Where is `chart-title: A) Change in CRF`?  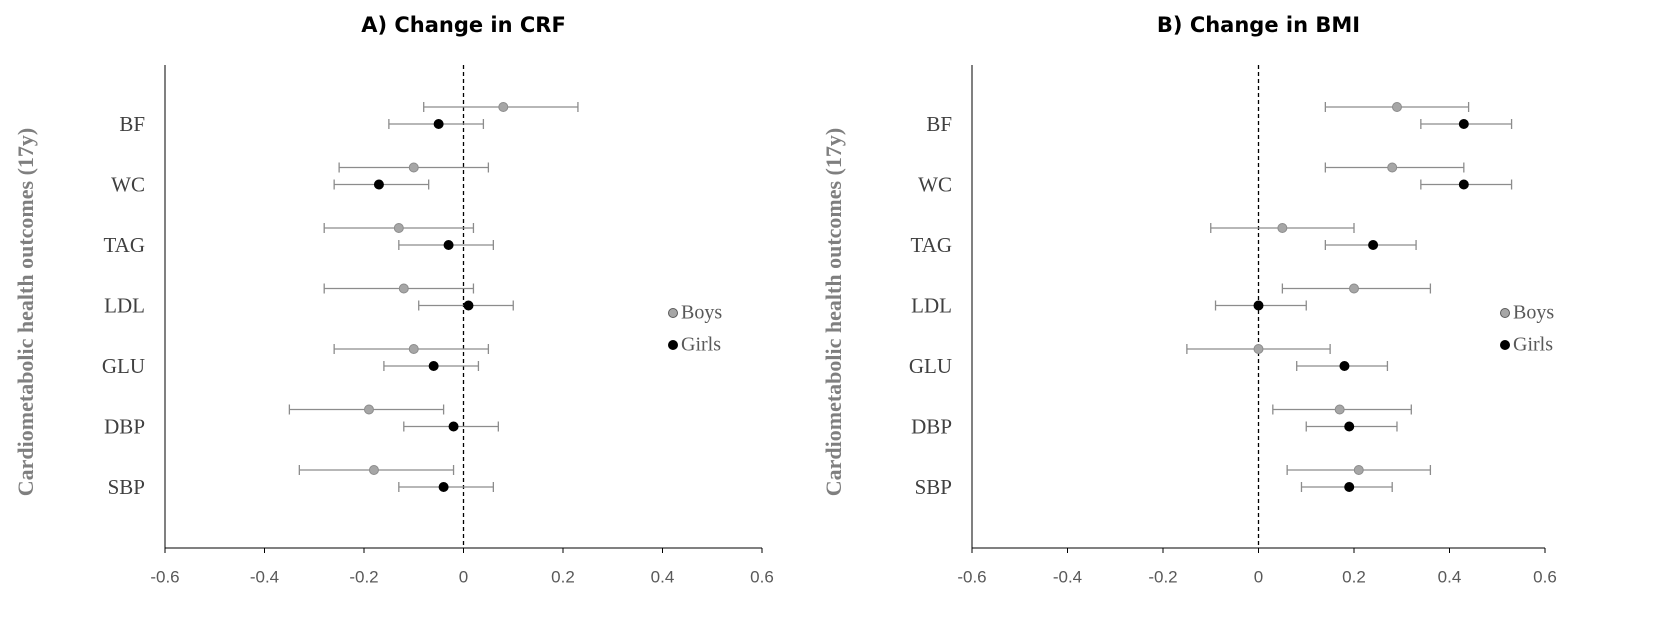 chart-title: A) Change in CRF is located at coordinates (463, 25).